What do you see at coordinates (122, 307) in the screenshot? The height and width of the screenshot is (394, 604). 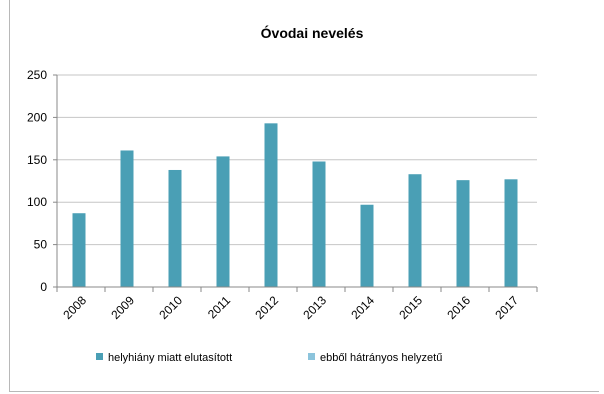 I see `x-tick-label-2009: 2009` at bounding box center [122, 307].